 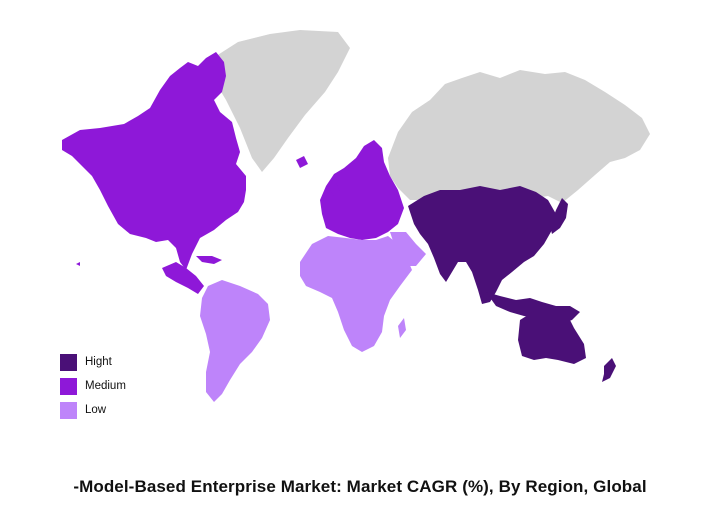 I want to click on legend-swatch-low, so click(x=68, y=410).